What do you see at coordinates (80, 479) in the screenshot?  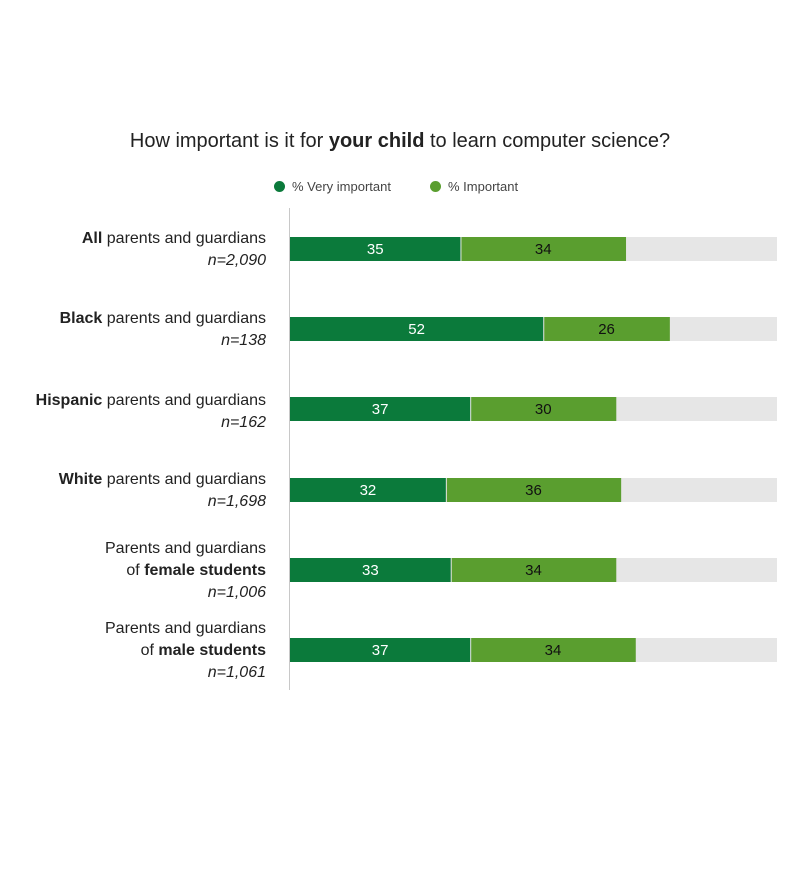 I see `row-label-bold: White` at bounding box center [80, 479].